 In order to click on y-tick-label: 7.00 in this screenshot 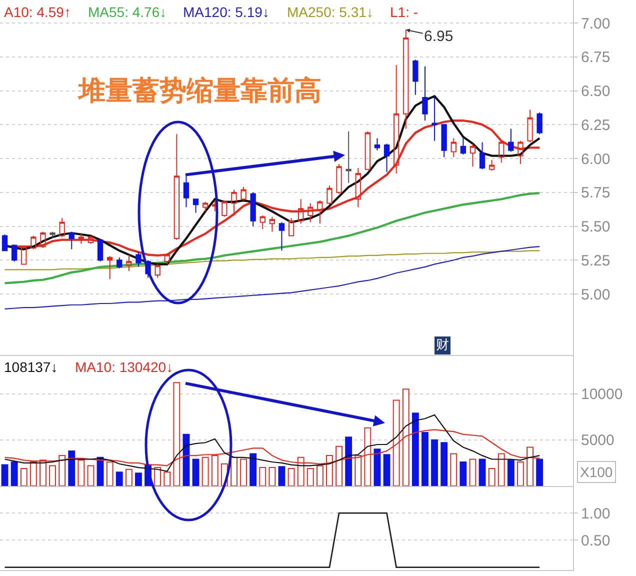, I will do `click(595, 23)`.